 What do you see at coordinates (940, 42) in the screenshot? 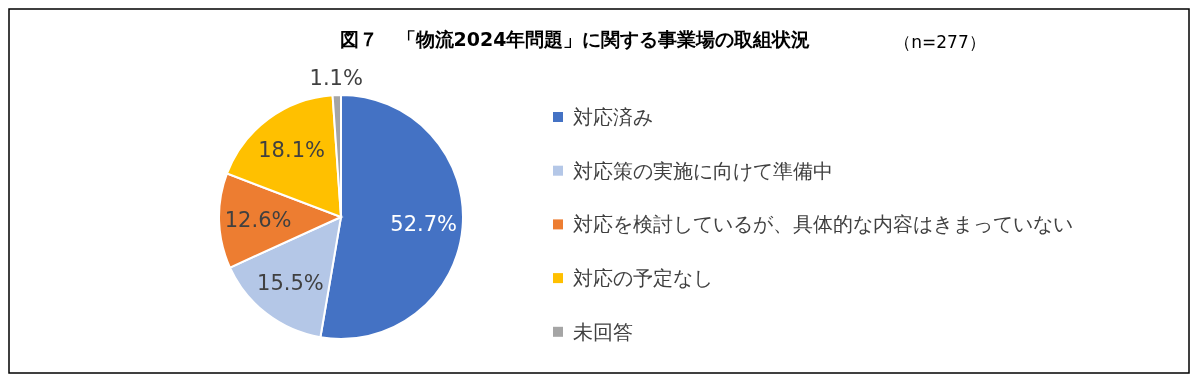
I see `chart-subtitle: （n=277）` at bounding box center [940, 42].